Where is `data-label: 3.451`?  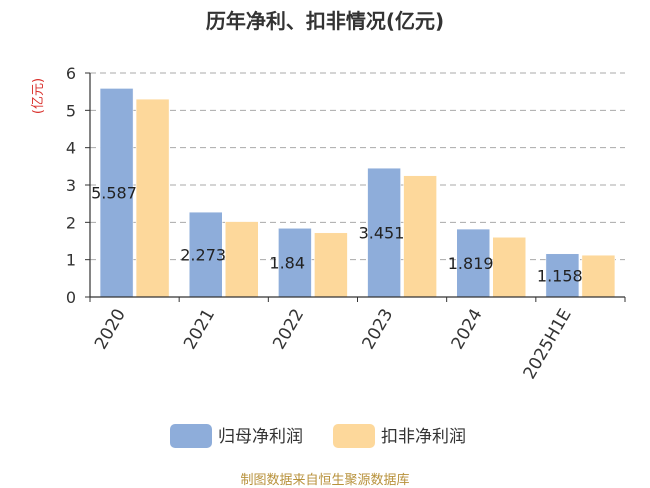
data-label: 3.451 is located at coordinates (382, 233).